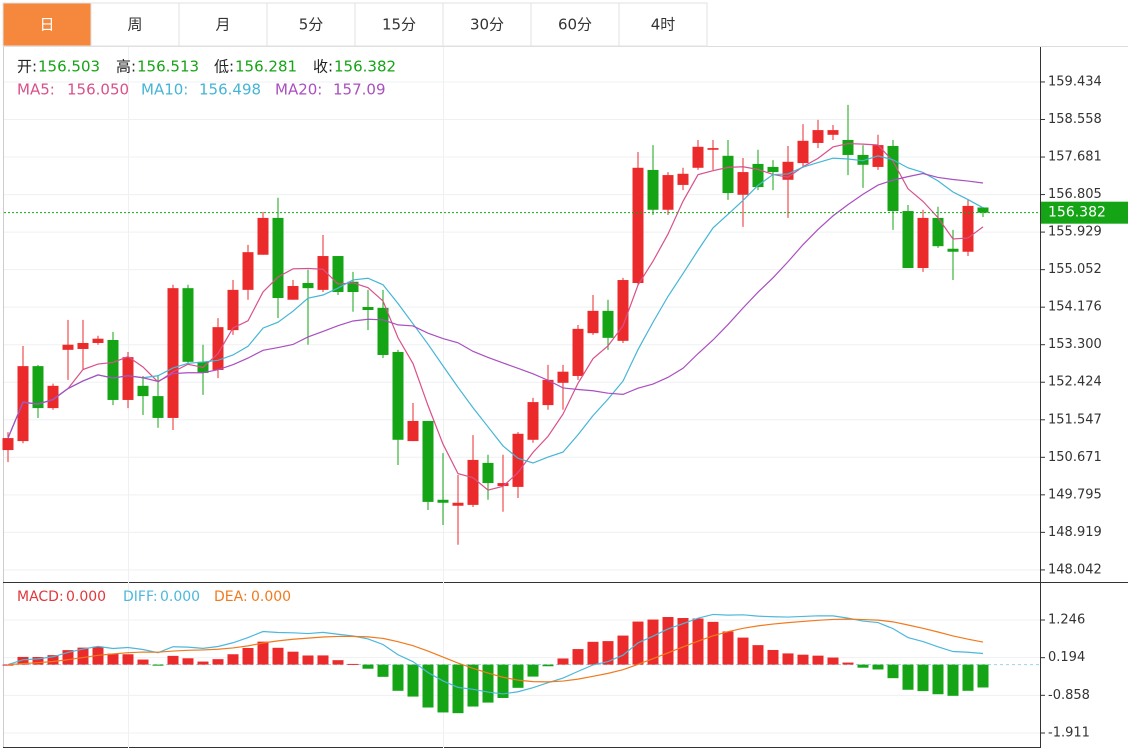 This screenshot has height=754, width=1132. Describe the element at coordinates (168, 67) in the screenshot. I see `info-value: 156.513` at that location.